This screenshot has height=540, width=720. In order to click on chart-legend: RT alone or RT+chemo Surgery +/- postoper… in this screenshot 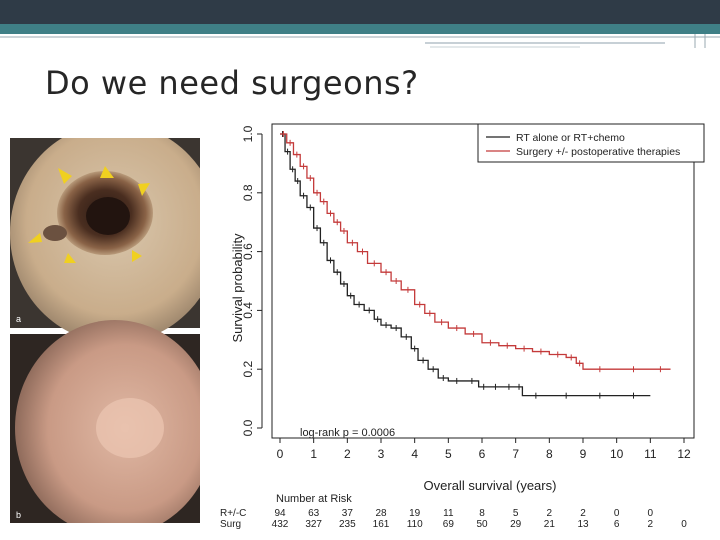, I will do `click(591, 143)`.